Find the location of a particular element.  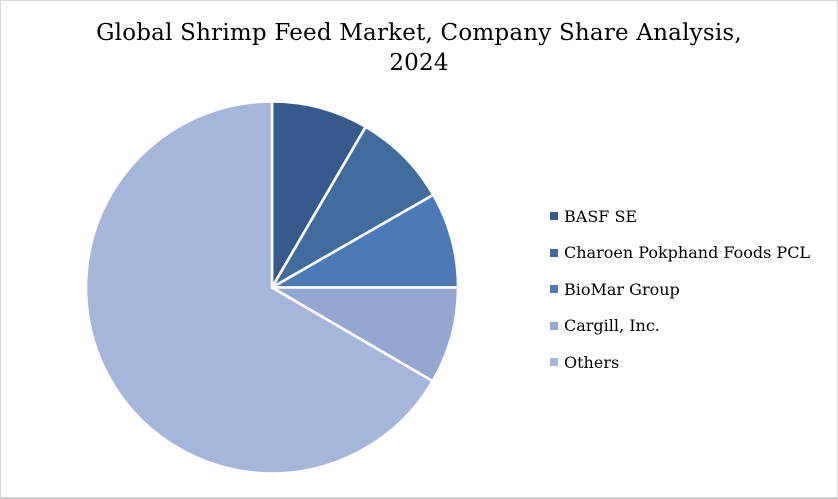

pie-slice-biomar-group is located at coordinates (363, 241).